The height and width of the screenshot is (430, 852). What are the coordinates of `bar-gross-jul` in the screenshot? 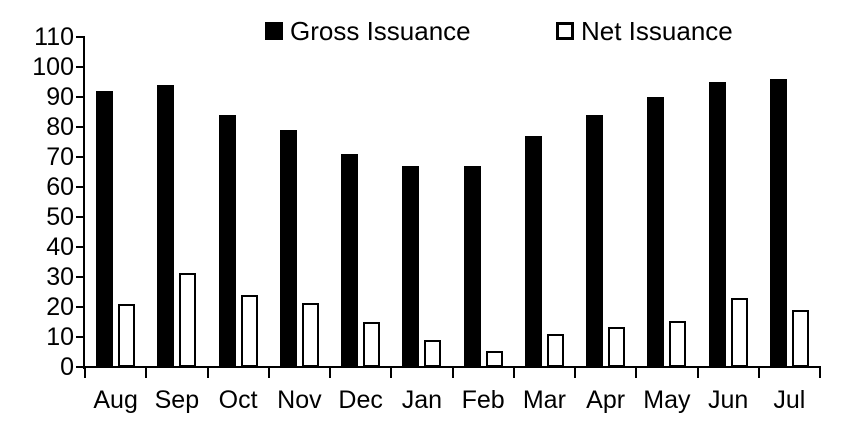 It's located at (778, 223).